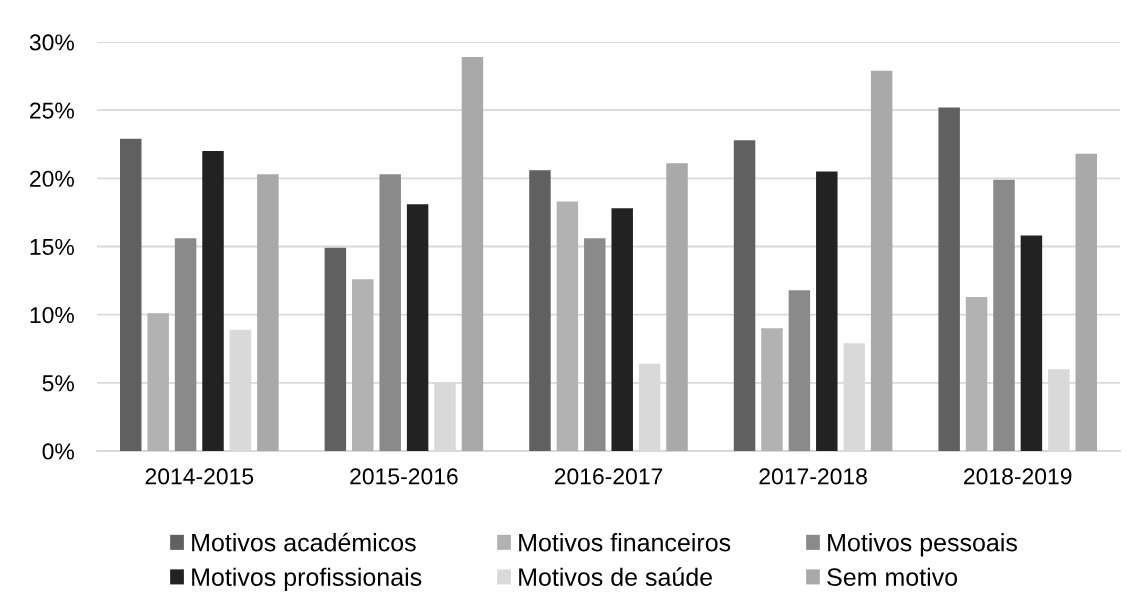 This screenshot has width=1132, height=604. I want to click on y-tick-label: 25%, so click(52, 110).